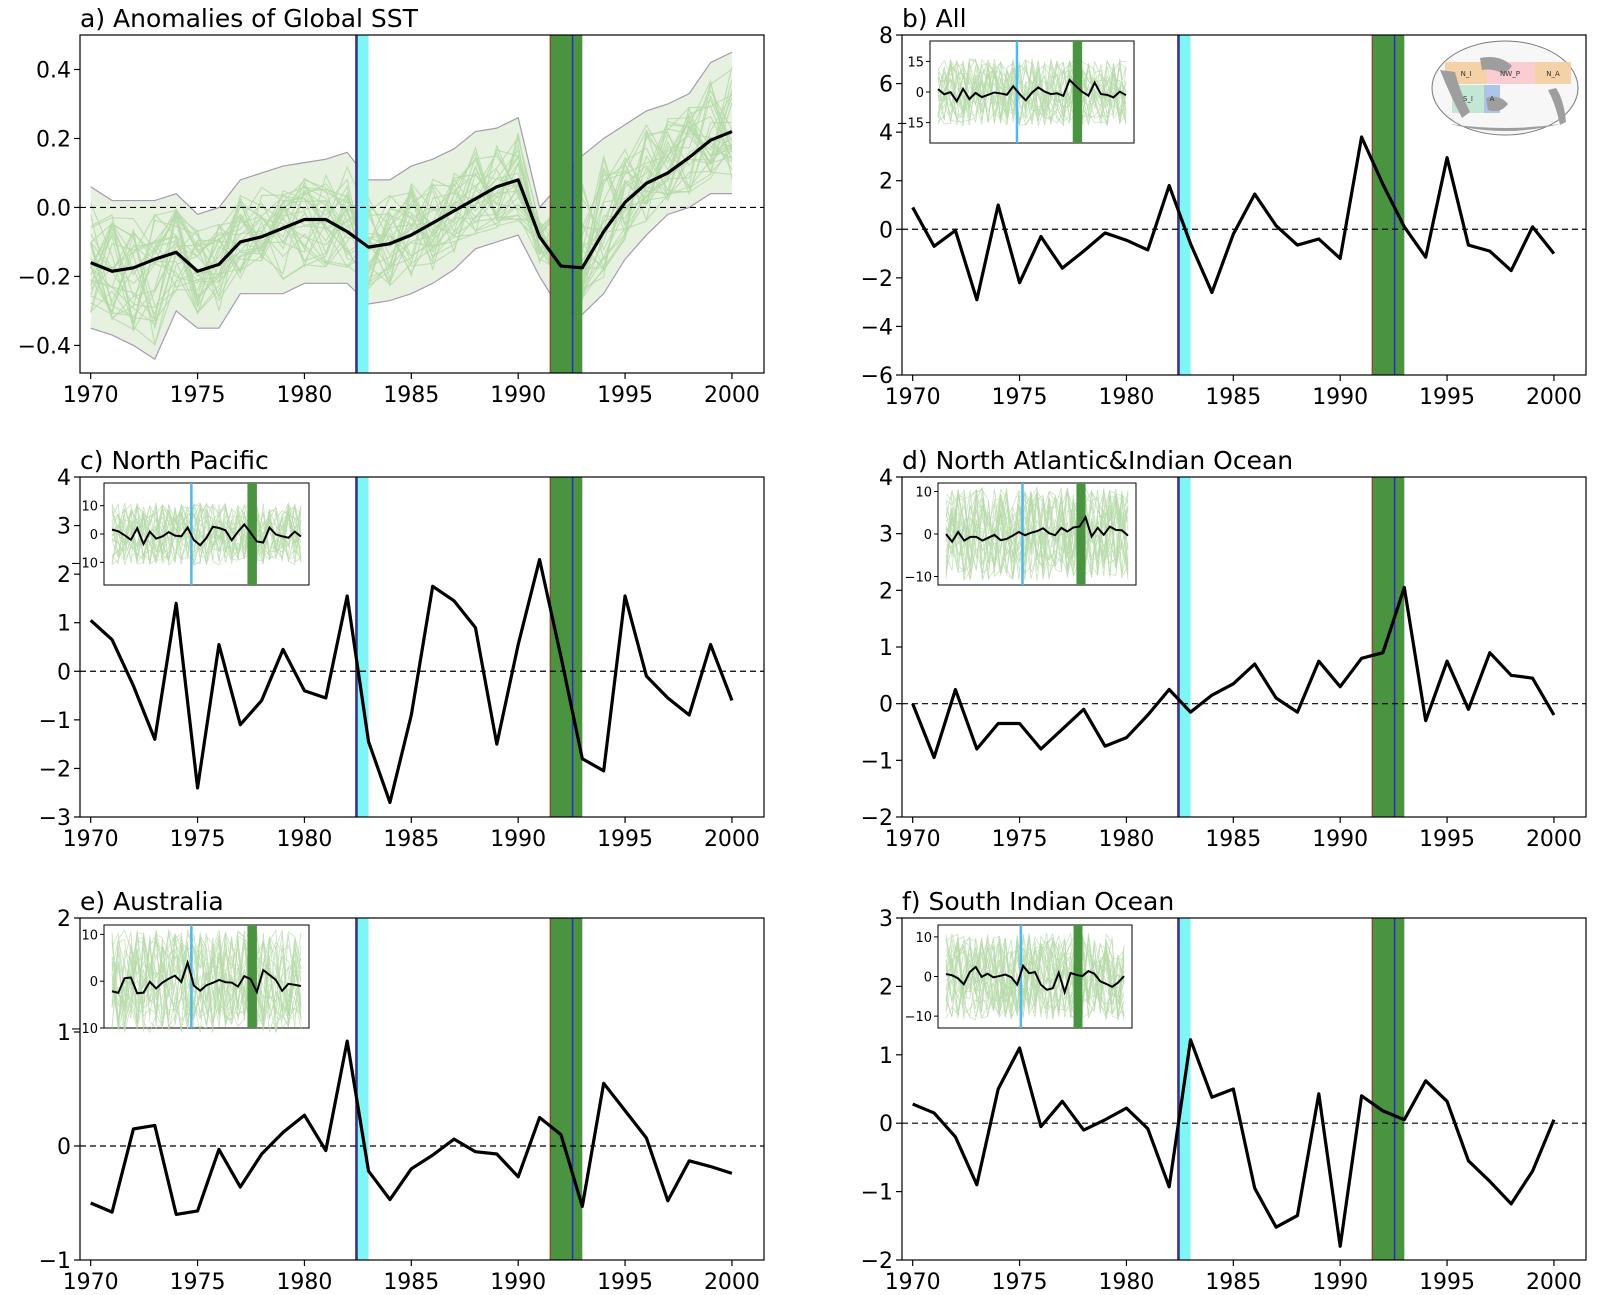 The image size is (1598, 1295). I want to click on map-label: NW_P, so click(1510, 74).